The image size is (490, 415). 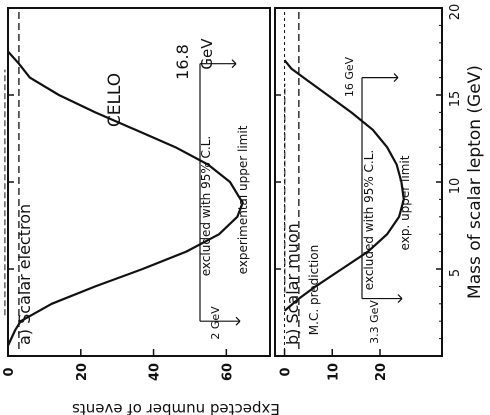 What do you see at coordinates (455, 186) in the screenshot?
I see `mass-tick-label: 10` at bounding box center [455, 186].